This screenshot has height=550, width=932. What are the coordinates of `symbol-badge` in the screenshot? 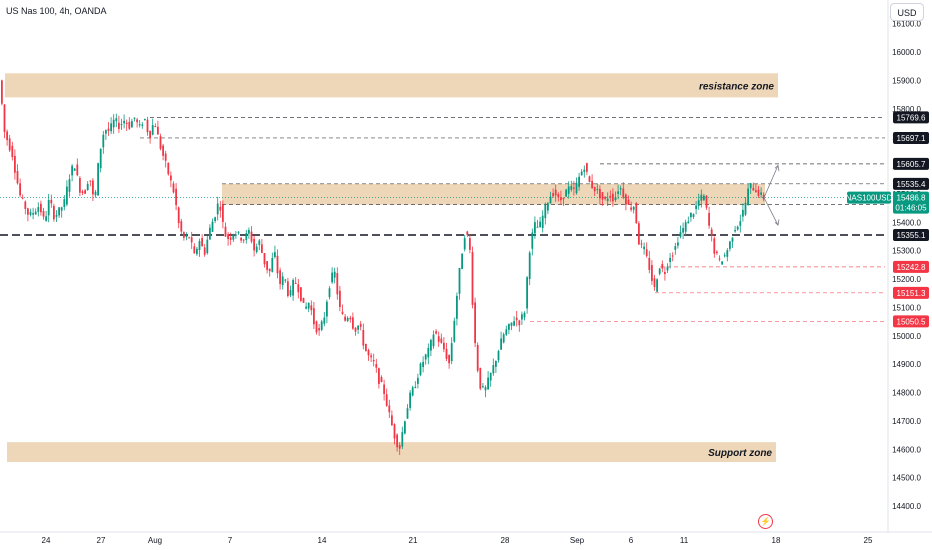 It's located at (869, 197).